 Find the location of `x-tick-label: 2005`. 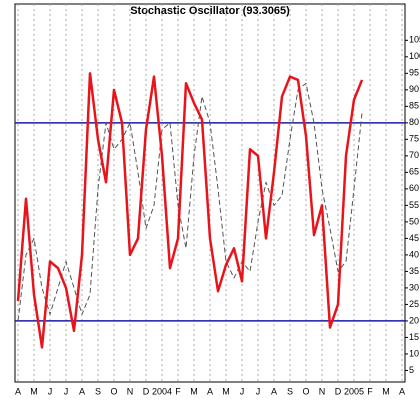

x-tick-label: 2005 is located at coordinates (354, 391).